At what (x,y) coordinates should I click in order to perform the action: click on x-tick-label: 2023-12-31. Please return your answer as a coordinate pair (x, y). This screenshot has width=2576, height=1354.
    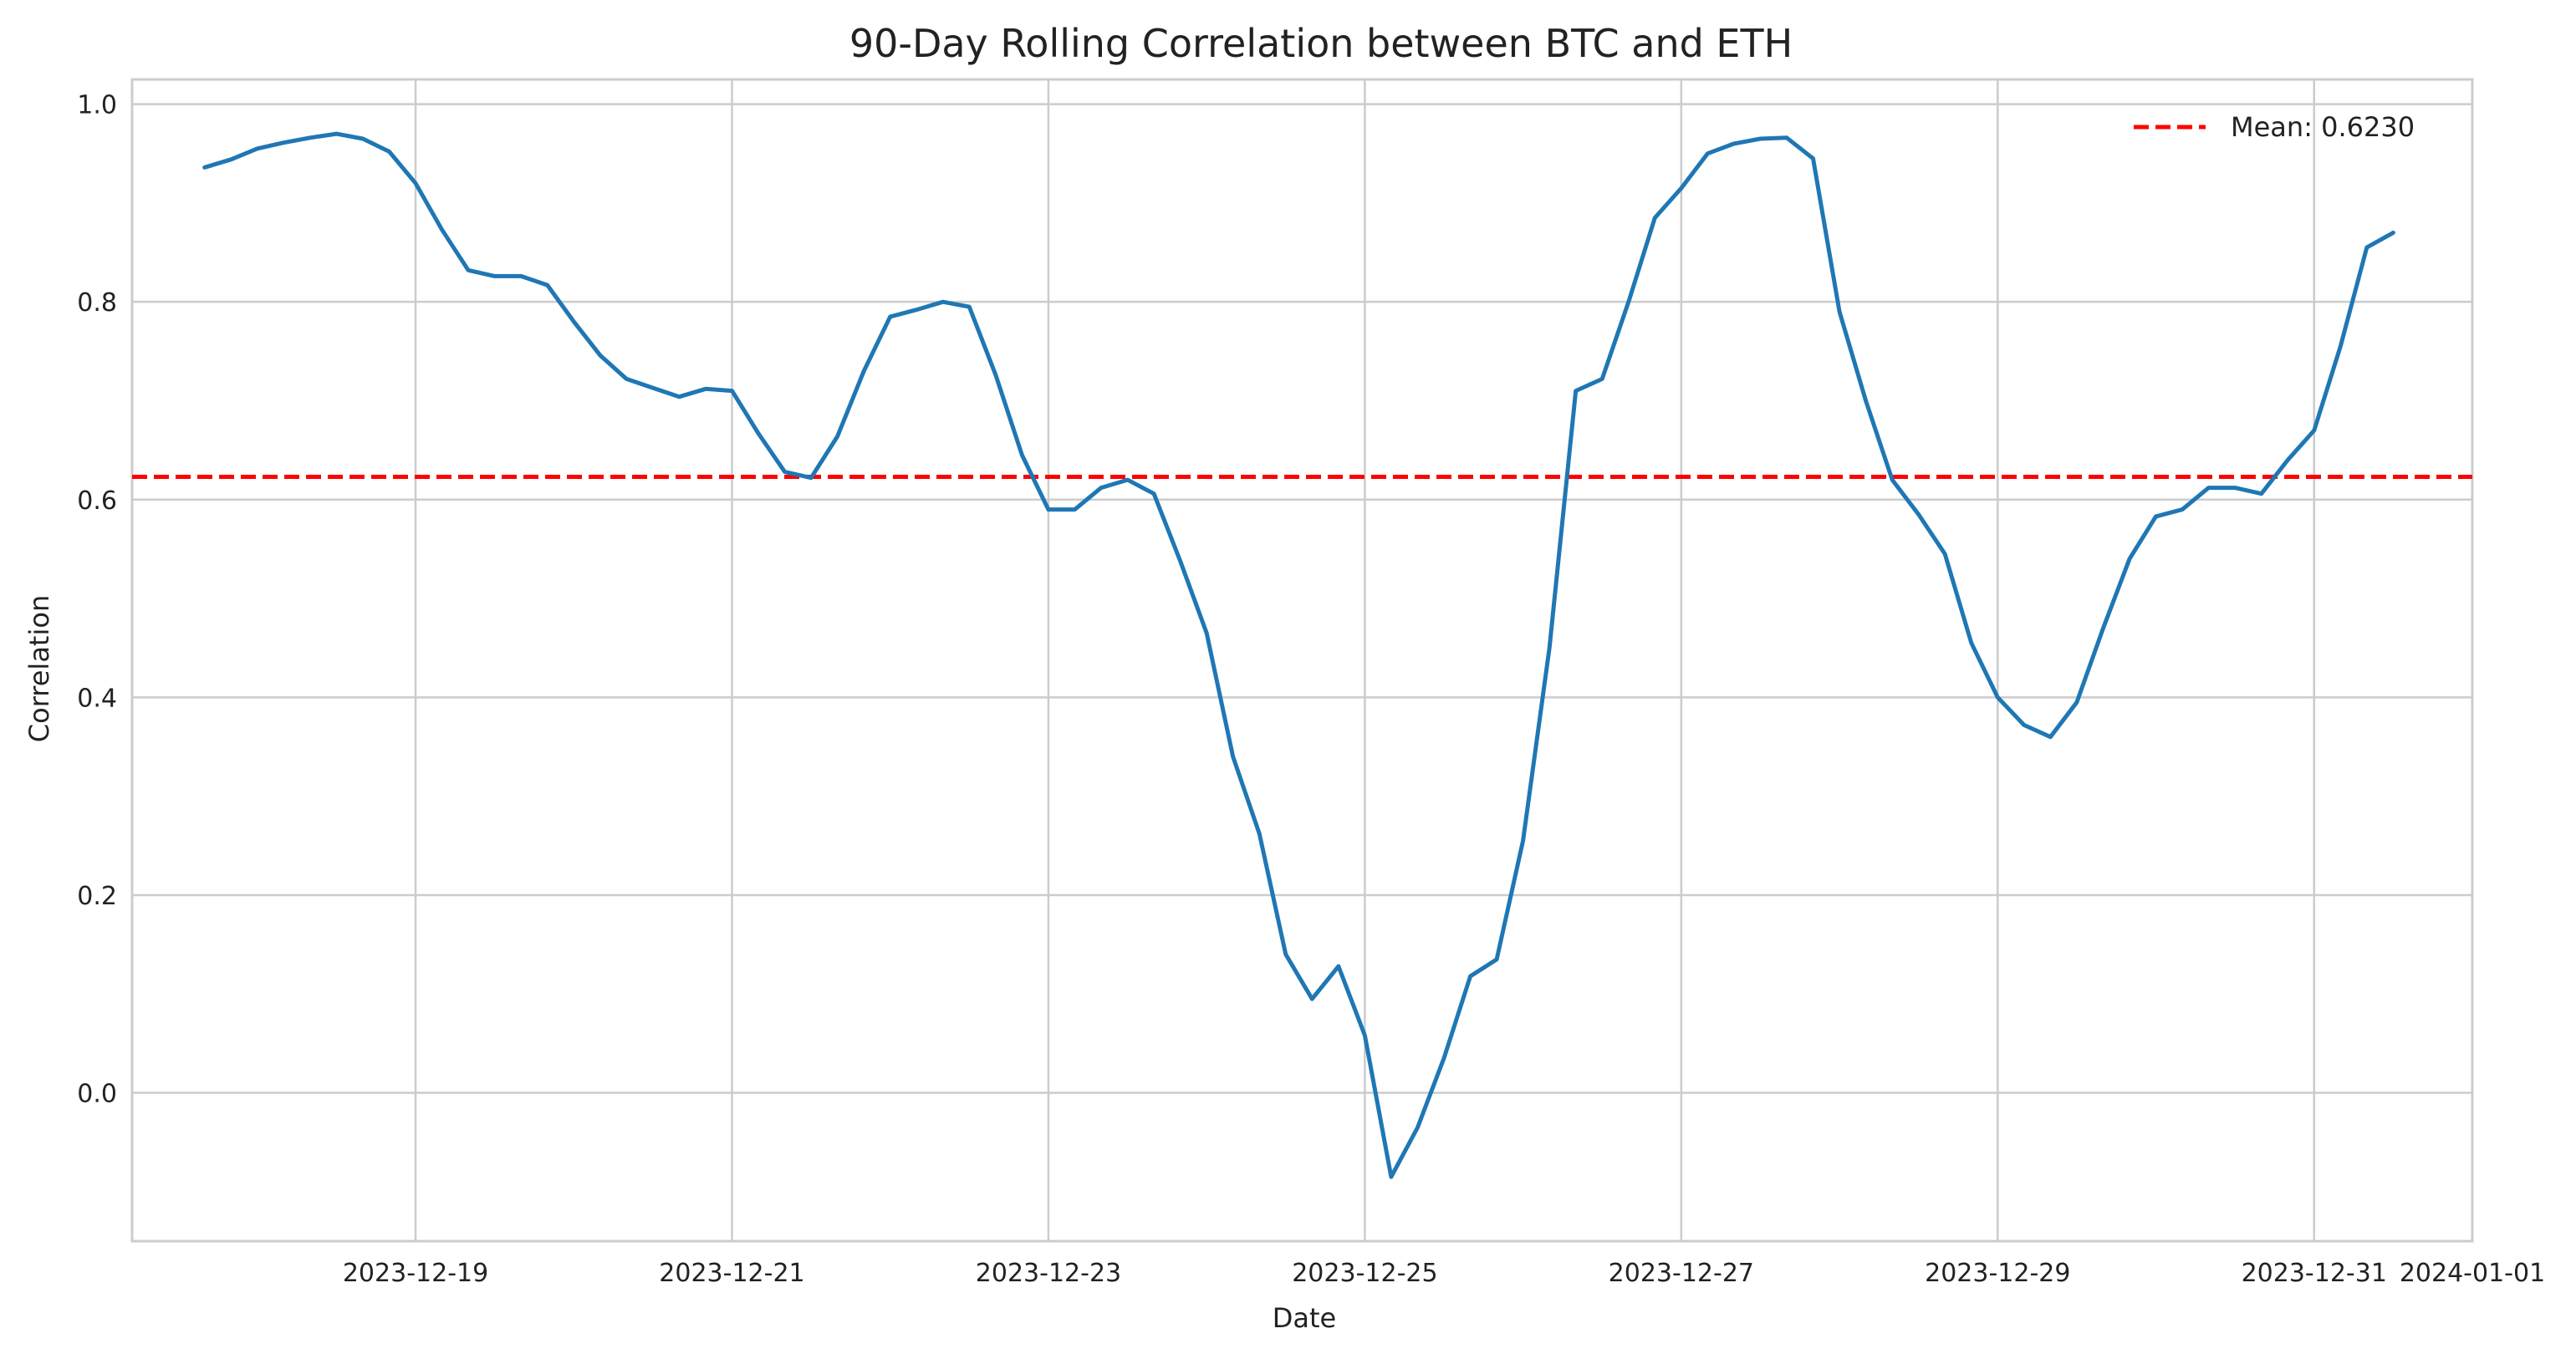
    Looking at the image, I should click on (2315, 1273).